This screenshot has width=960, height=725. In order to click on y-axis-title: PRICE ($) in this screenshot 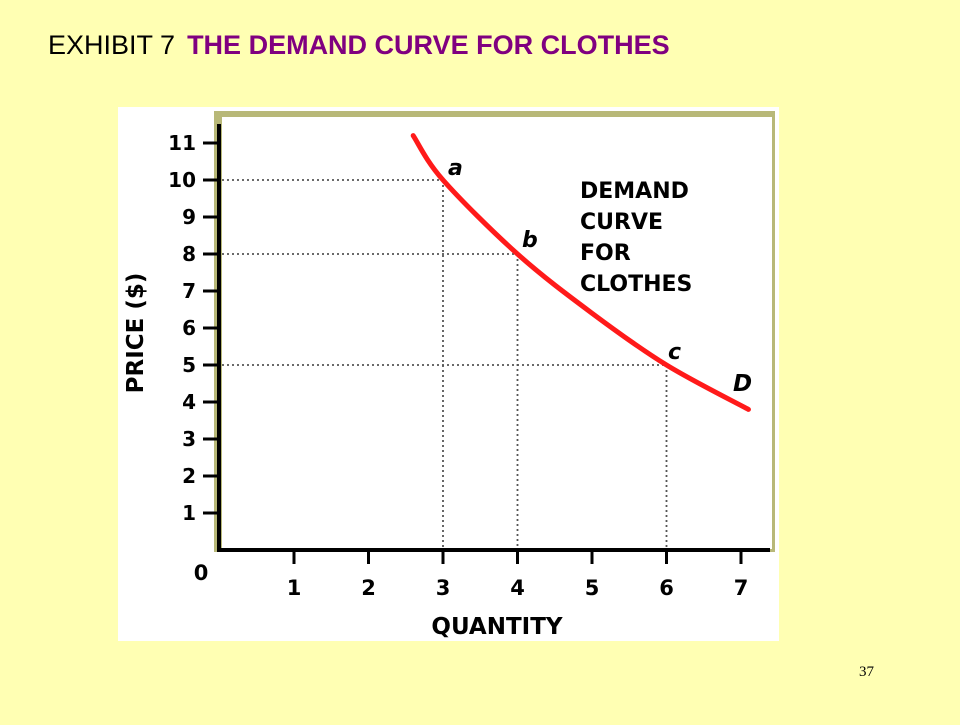, I will do `click(136, 333)`.